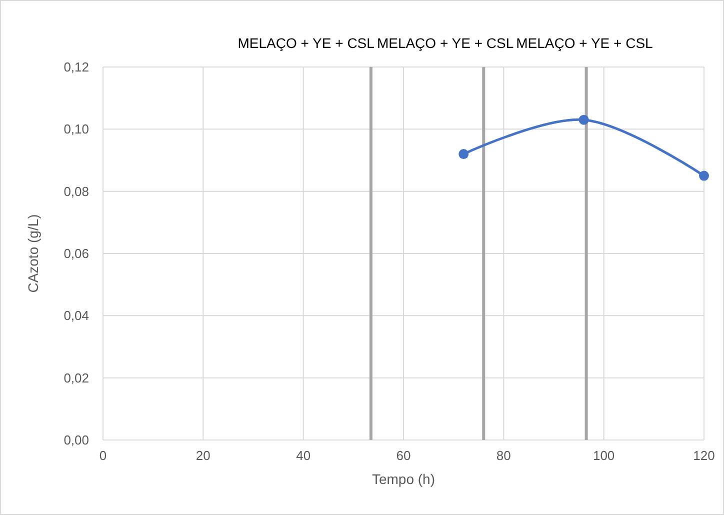 This screenshot has width=724, height=515. Describe the element at coordinates (76, 129) in the screenshot. I see `y-tick-label: 0,10` at that location.